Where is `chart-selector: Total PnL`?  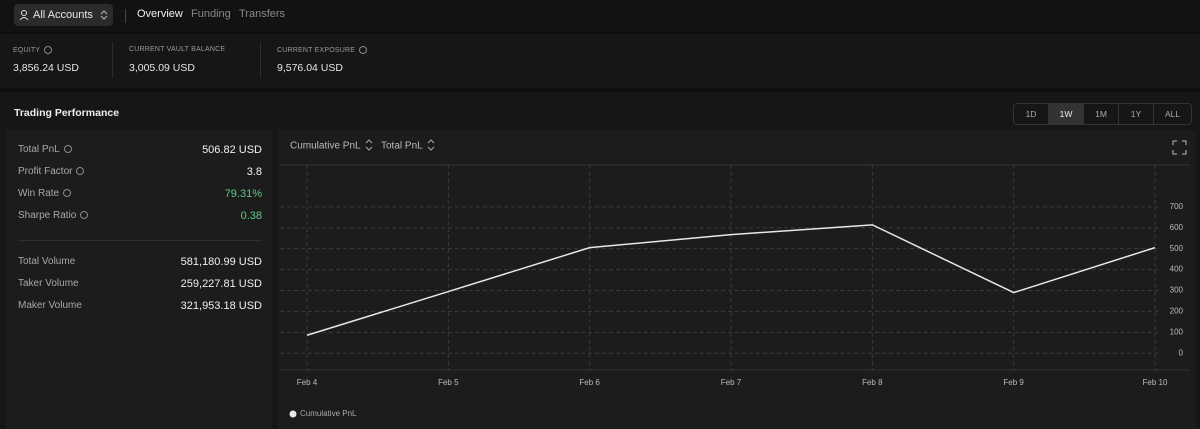
chart-selector: Total PnL is located at coordinates (402, 146).